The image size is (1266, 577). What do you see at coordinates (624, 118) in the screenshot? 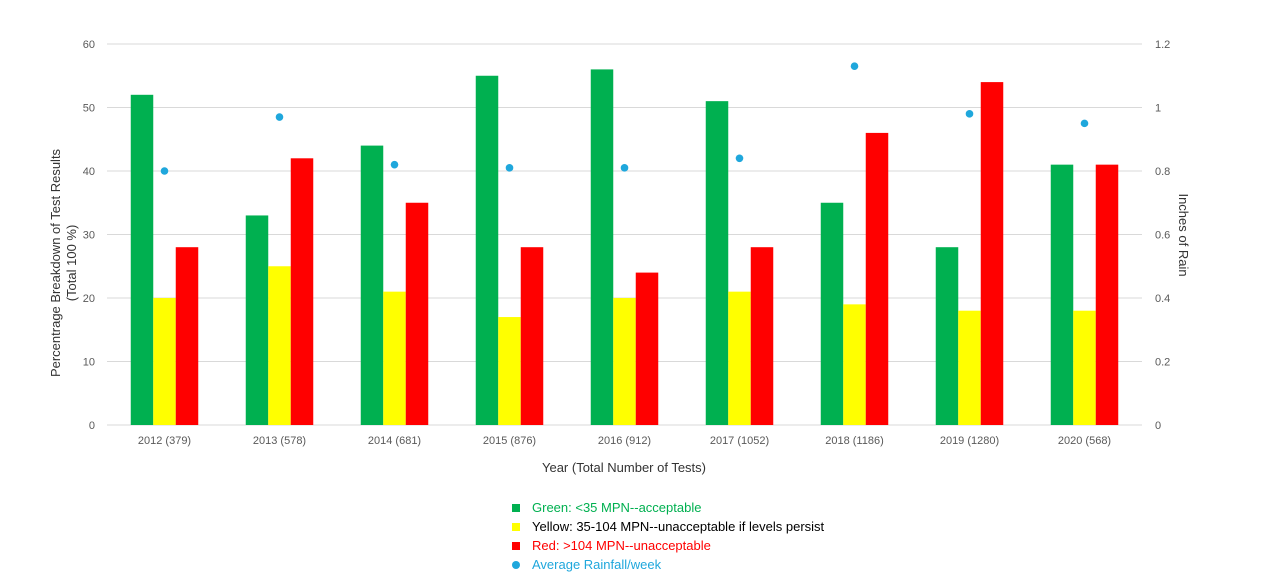
I see `rainfall-points` at bounding box center [624, 118].